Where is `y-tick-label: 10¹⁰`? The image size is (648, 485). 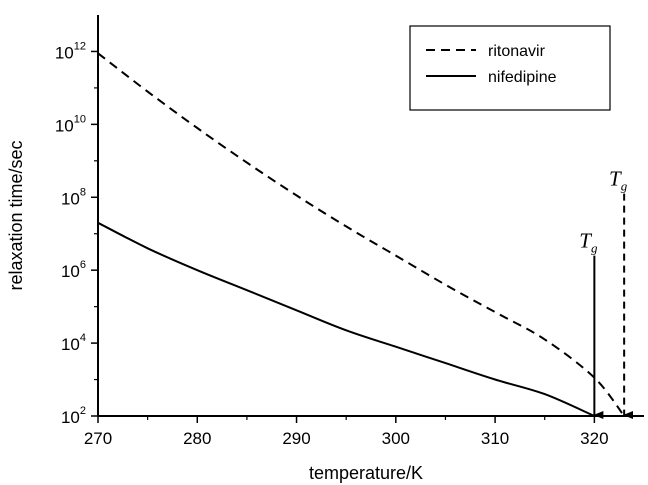 y-tick-label: 10¹⁰ is located at coordinates (70, 124).